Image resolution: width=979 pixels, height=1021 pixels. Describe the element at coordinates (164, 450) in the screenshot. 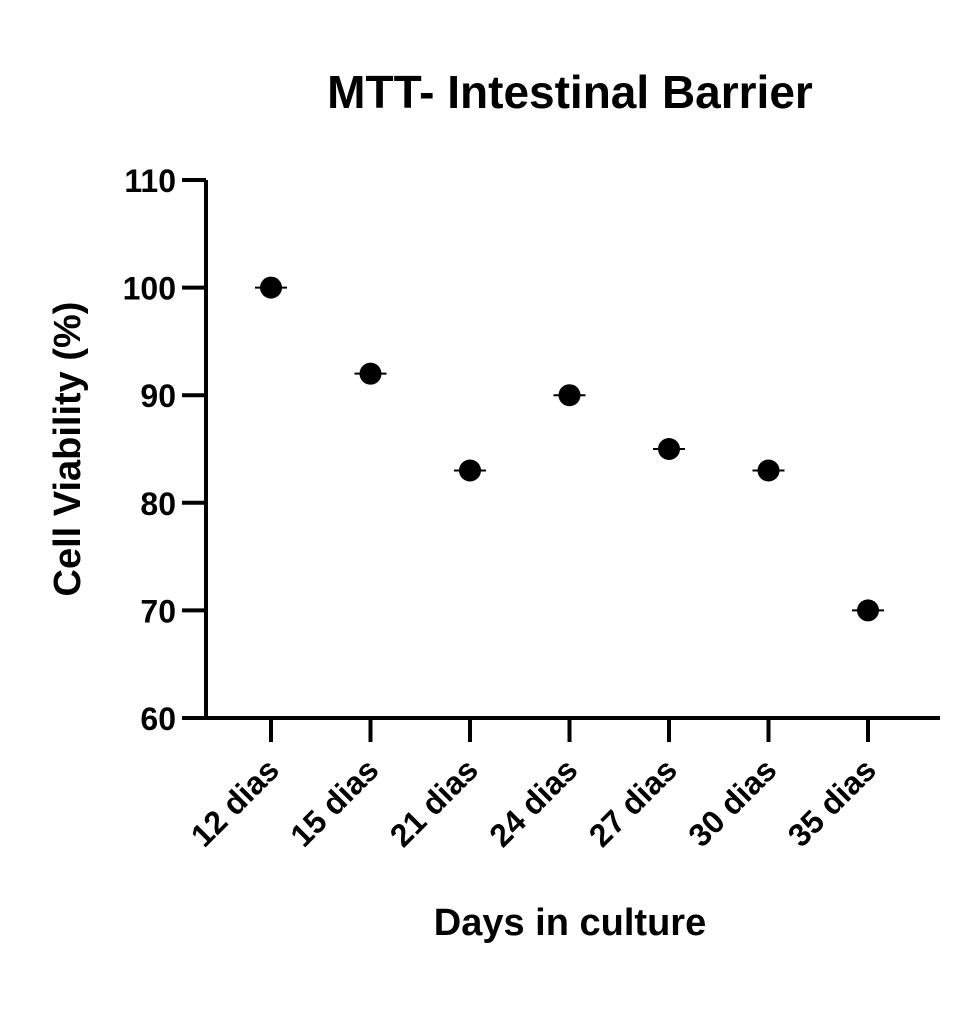

I see `y-axis-ticks: 60 70 80 90 100 110` at that location.